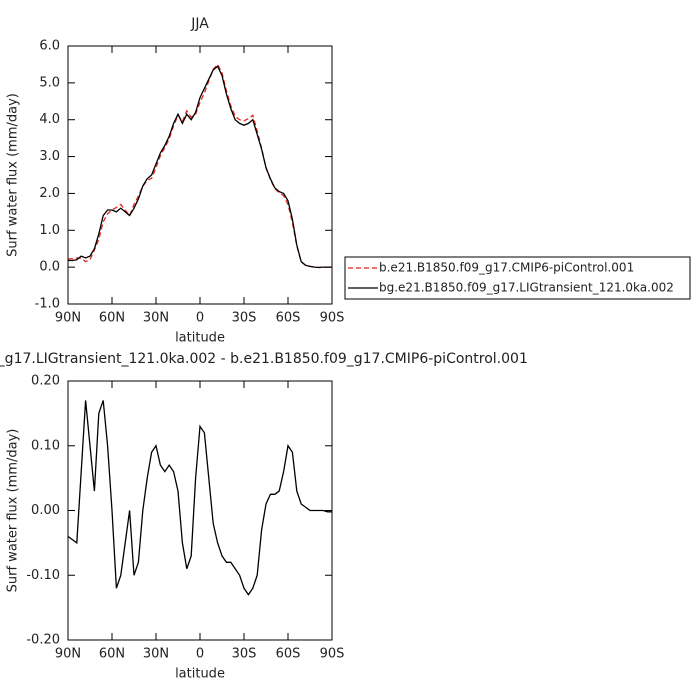 This screenshot has height=700, width=700. I want to click on y-tick-label: 5.0, so click(49, 82).